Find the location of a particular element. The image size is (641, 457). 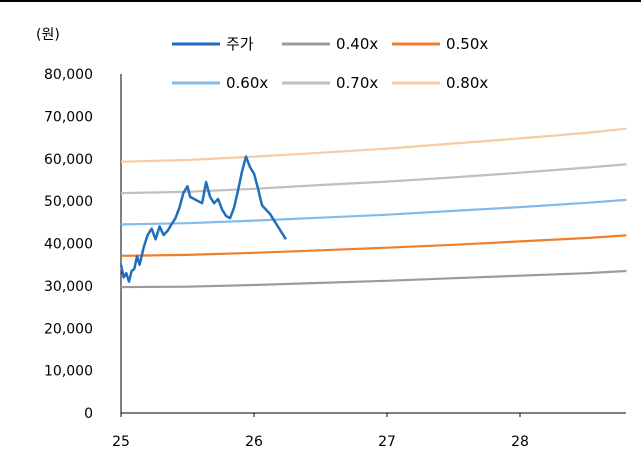

x-tick-labels: 25 26 27 28 is located at coordinates (320, 431).